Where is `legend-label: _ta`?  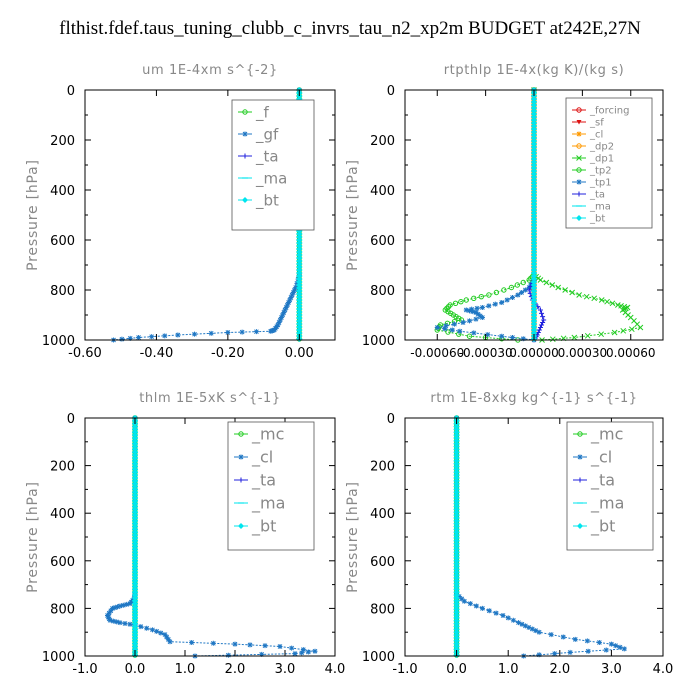
legend-label: _ta is located at coordinates (597, 195).